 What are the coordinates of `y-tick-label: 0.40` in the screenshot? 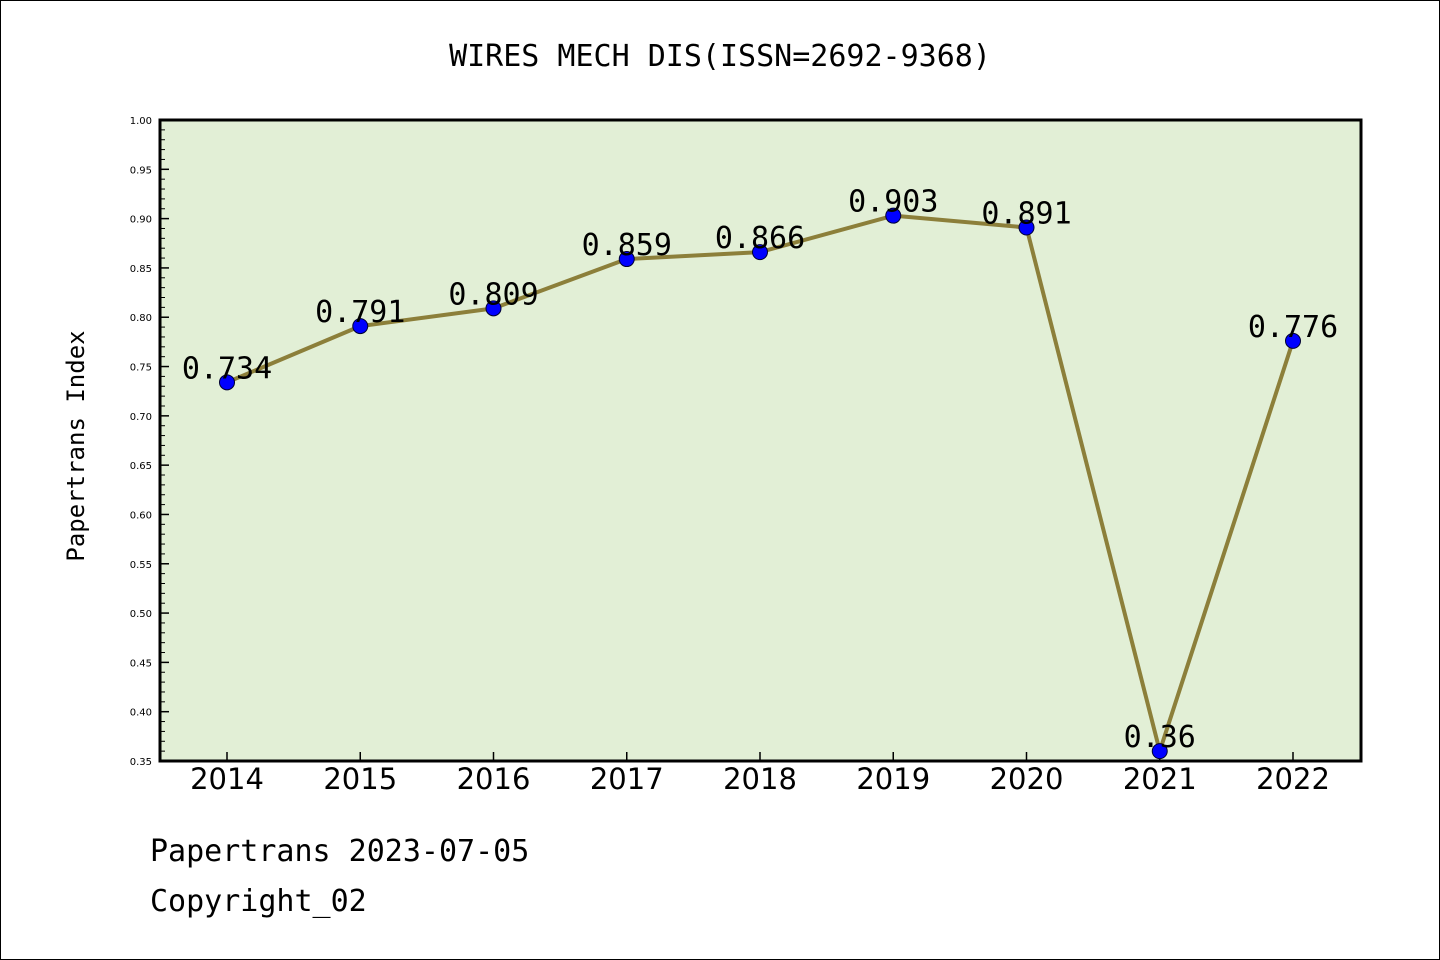 It's located at (141, 713).